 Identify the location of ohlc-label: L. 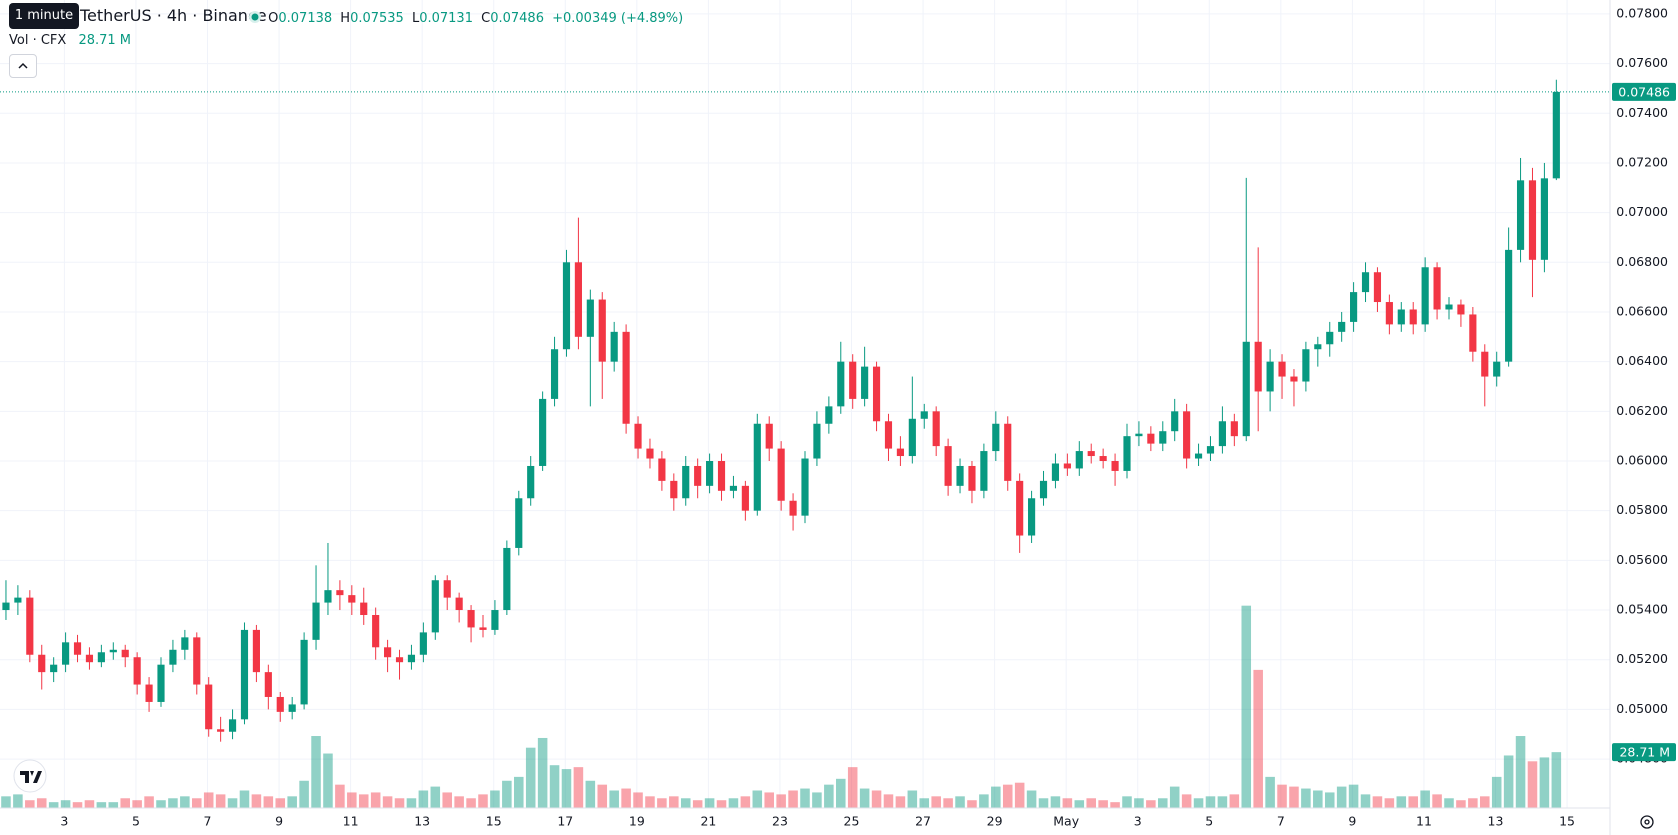
(415, 18).